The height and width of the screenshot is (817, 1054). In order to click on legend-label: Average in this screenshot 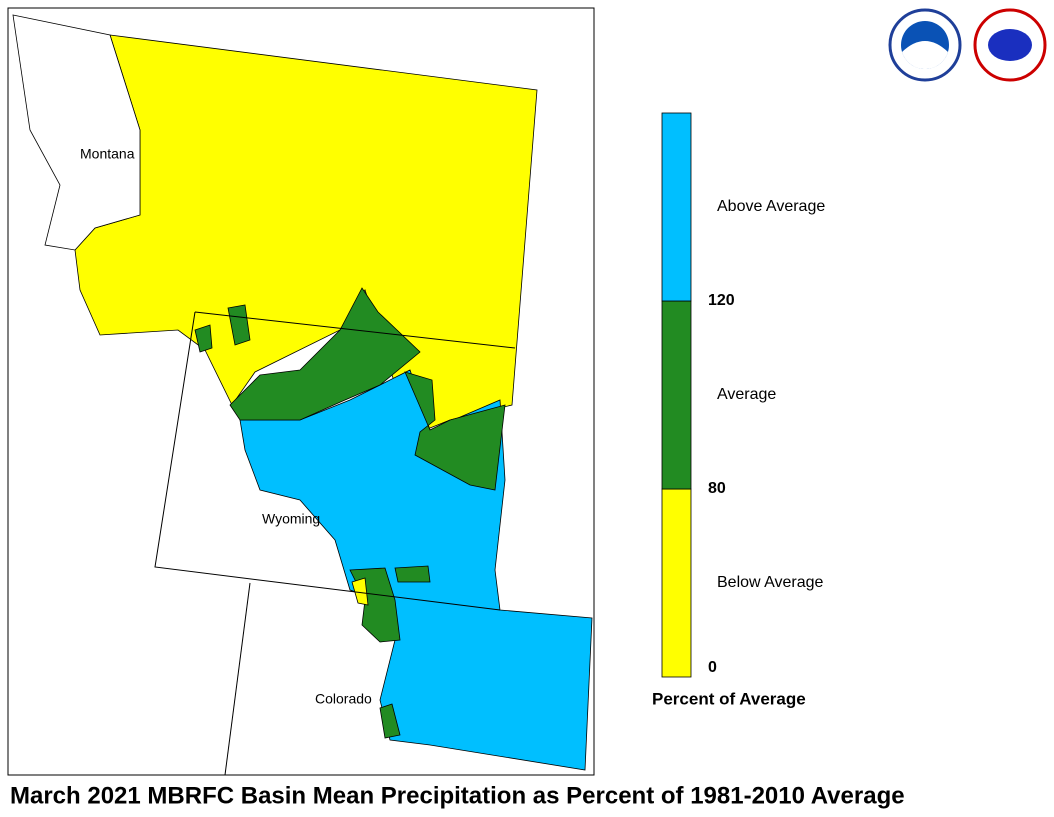, I will do `click(746, 394)`.